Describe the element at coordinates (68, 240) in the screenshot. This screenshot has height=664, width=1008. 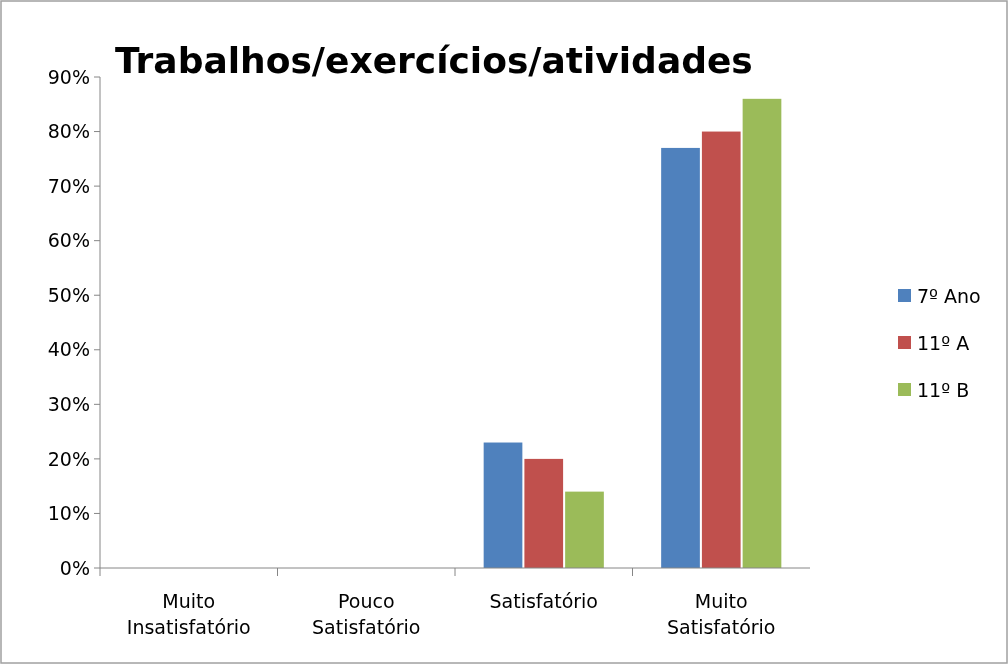
I see `y-tick-label: 60%` at that location.